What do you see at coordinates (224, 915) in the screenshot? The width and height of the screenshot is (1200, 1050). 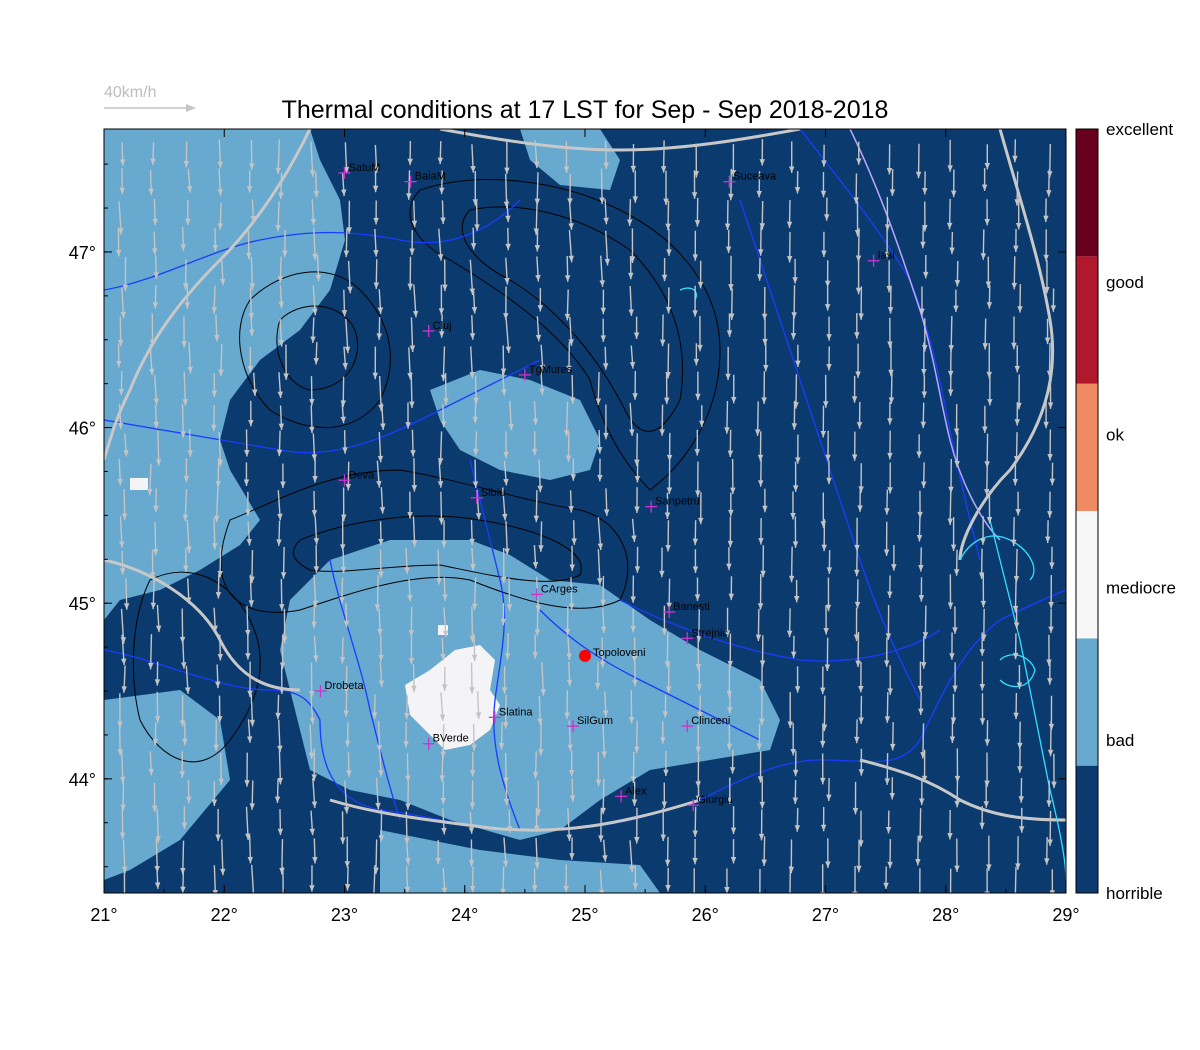 I see `x-tick-label: 22°` at bounding box center [224, 915].